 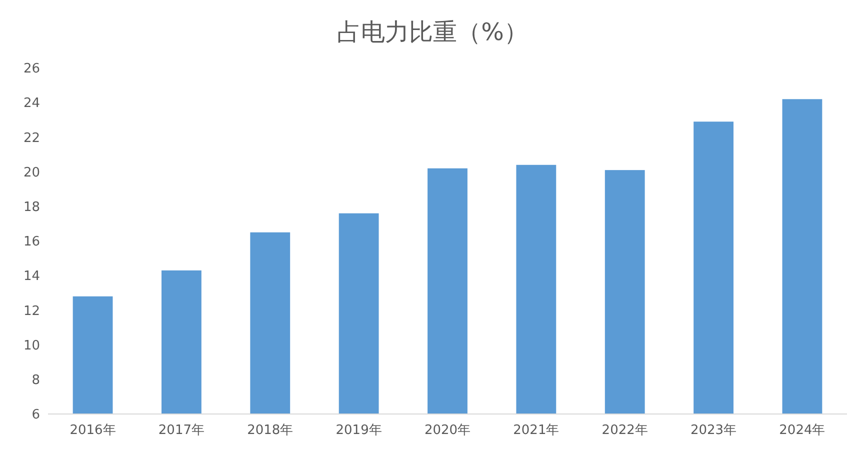 What do you see at coordinates (31, 346) in the screenshot?
I see `y-tick-label: 10` at bounding box center [31, 346].